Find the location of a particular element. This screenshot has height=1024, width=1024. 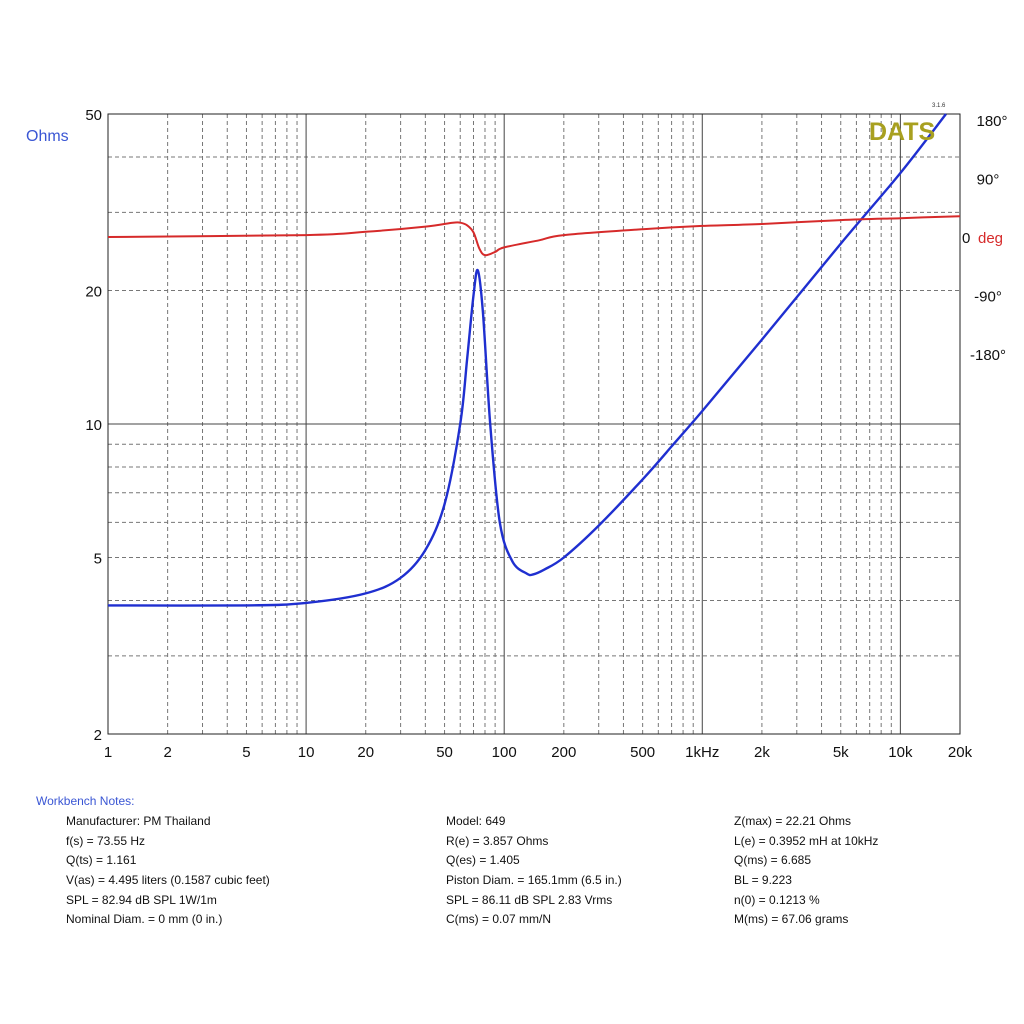

note-line: Manufacturer: PM Thailand is located at coordinates (138, 821).